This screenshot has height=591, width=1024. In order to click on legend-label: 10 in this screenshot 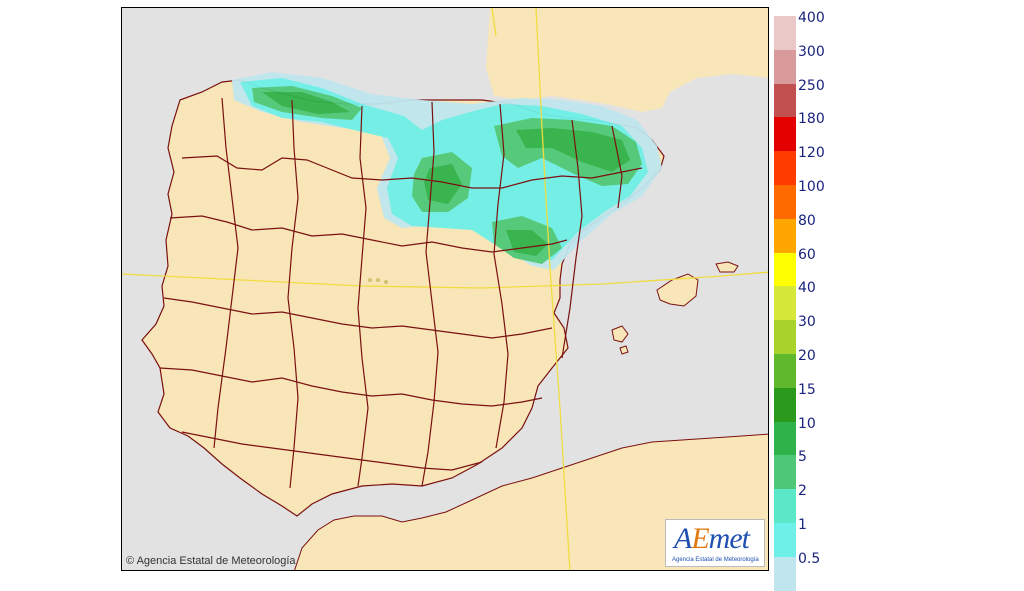, I will do `click(807, 423)`.